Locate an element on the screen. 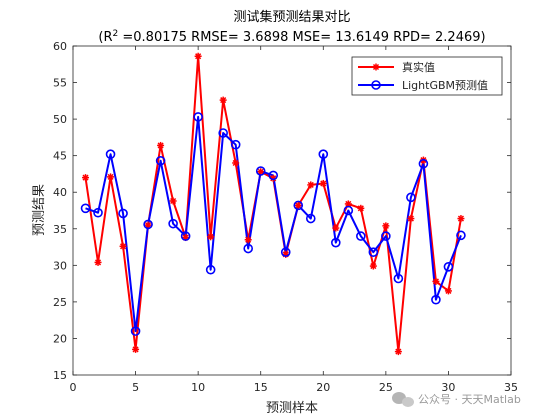 The height and width of the screenshot is (420, 560). y-tick-label: 50 is located at coordinates (60, 119).